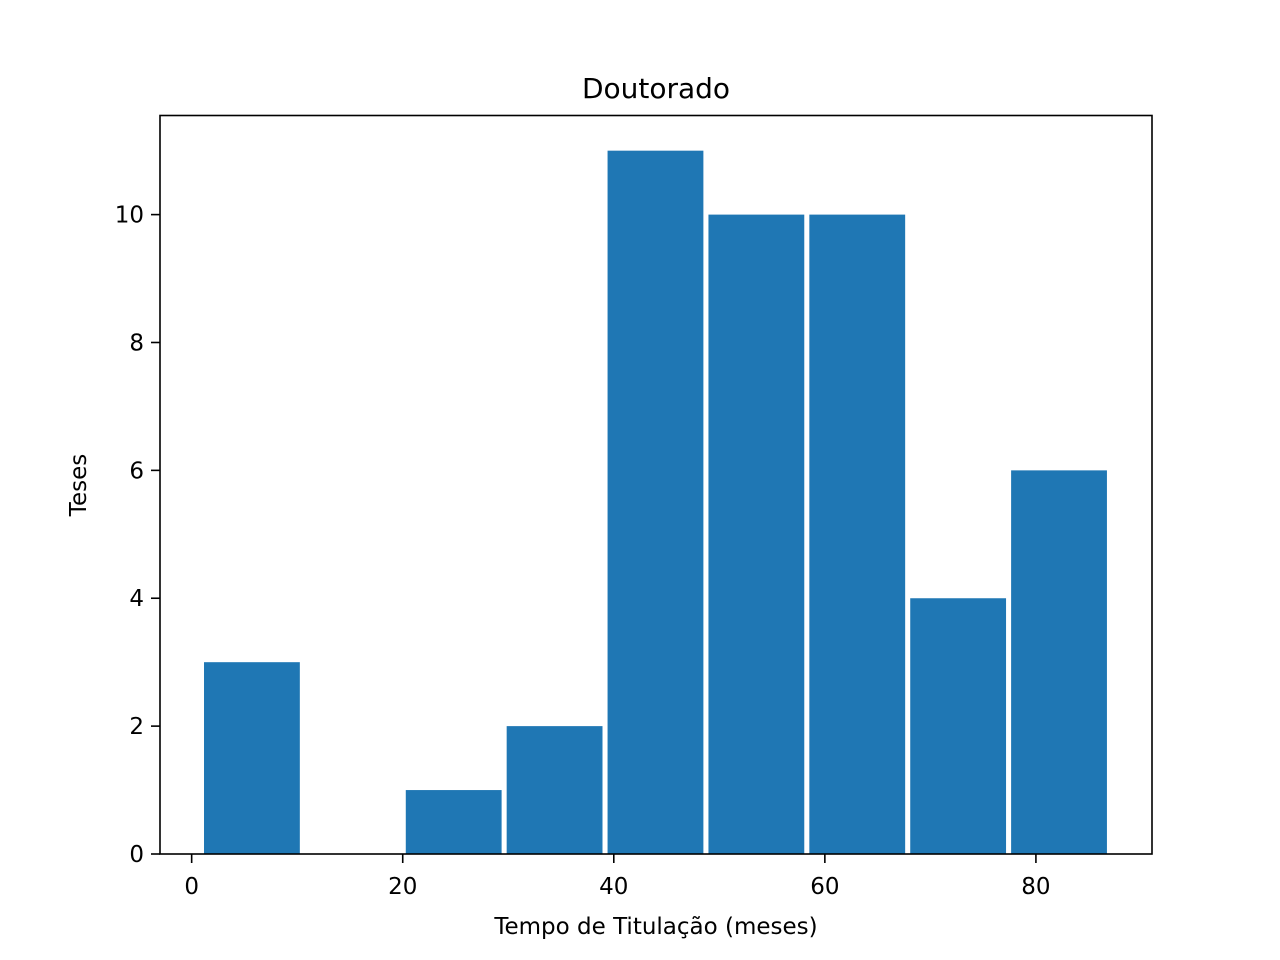 The width and height of the screenshot is (1280, 960). Describe the element at coordinates (129, 216) in the screenshot. I see `y-tick-label: 10` at that location.